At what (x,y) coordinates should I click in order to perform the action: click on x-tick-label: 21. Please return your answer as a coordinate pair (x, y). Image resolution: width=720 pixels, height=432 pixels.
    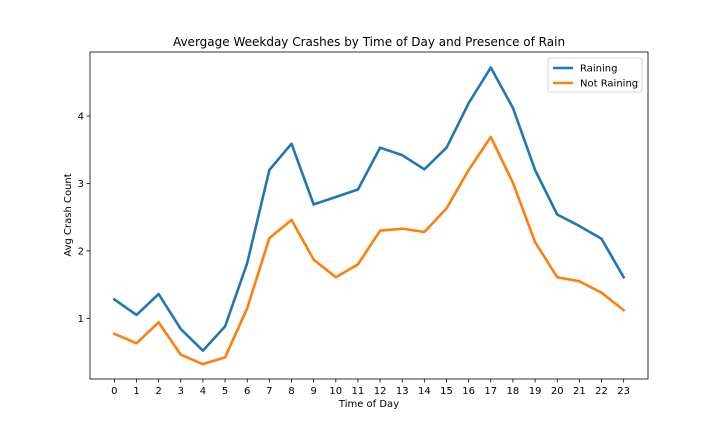
    Looking at the image, I should click on (579, 391).